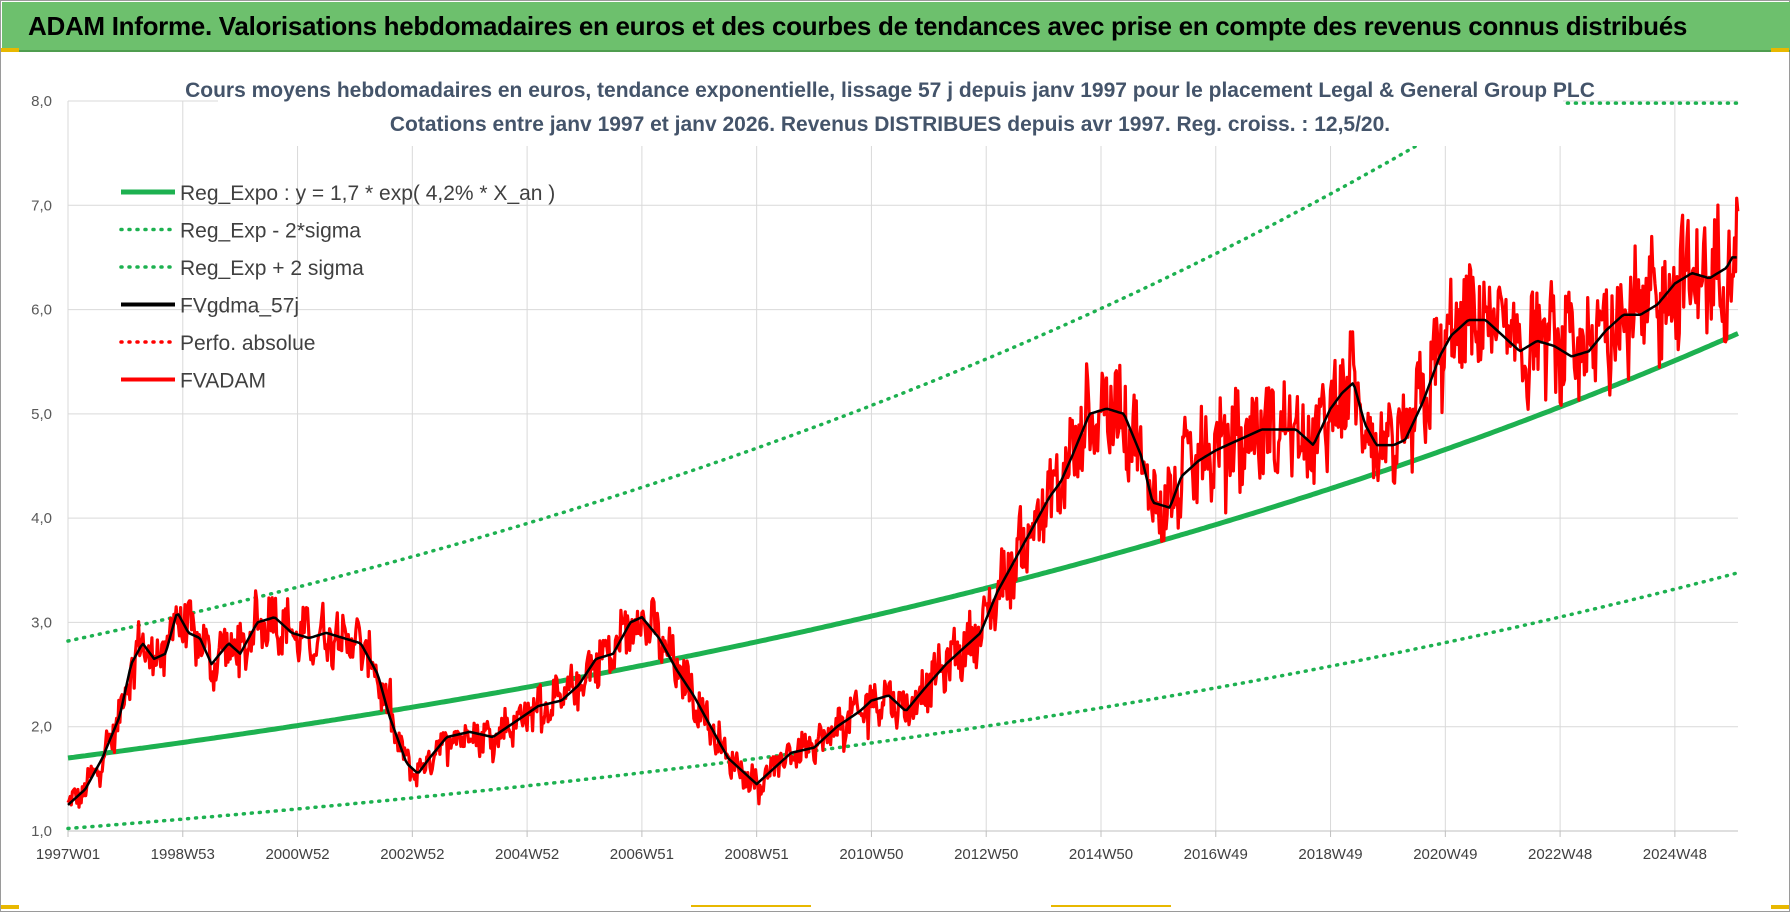 This screenshot has height=912, width=1790. What do you see at coordinates (757, 854) in the screenshot?
I see `x-tick-label: 2008W51` at bounding box center [757, 854].